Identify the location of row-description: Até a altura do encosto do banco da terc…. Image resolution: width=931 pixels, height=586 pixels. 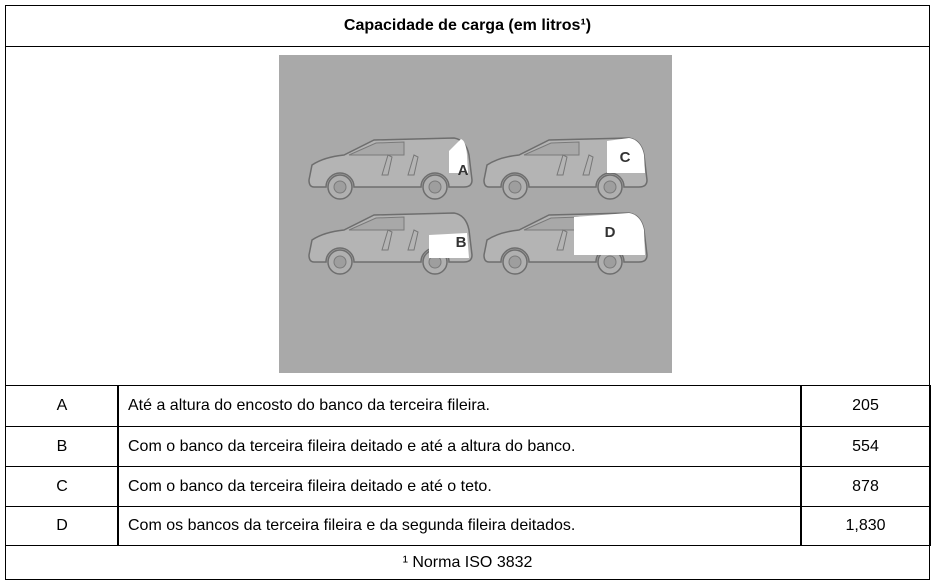
(459, 406).